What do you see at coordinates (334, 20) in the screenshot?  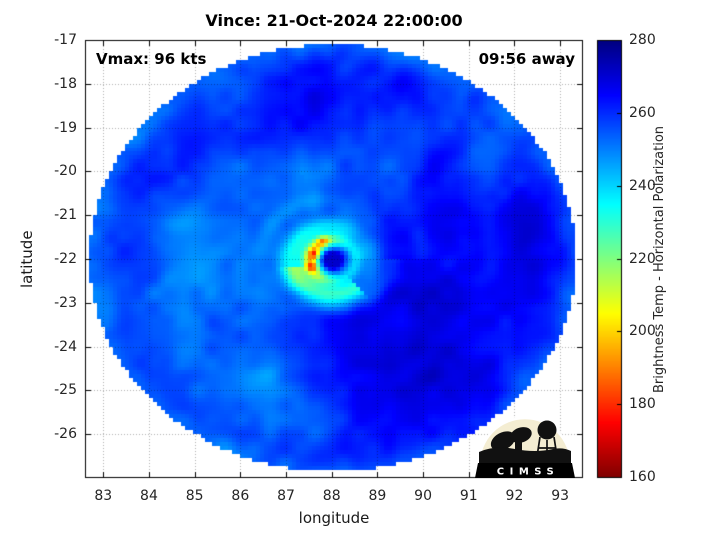 I see `page-title: Vince: 21-Oct-2024 22:00:00` at bounding box center [334, 20].